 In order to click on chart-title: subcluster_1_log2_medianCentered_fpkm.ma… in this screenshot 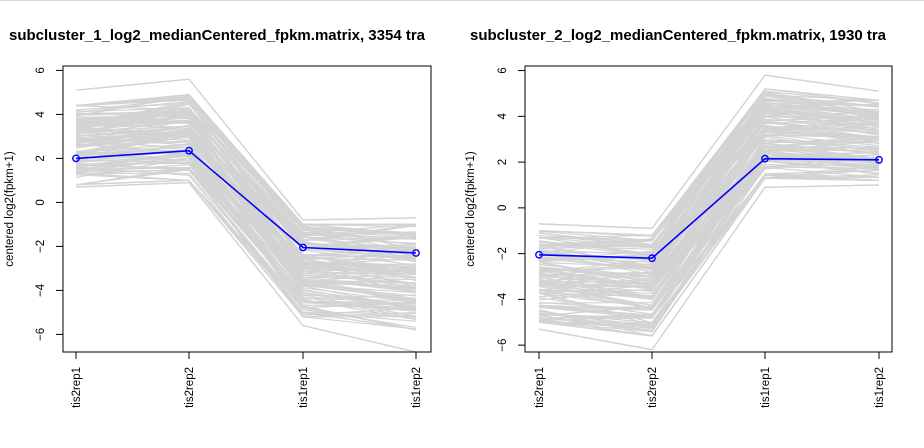, I will do `click(217, 35)`.